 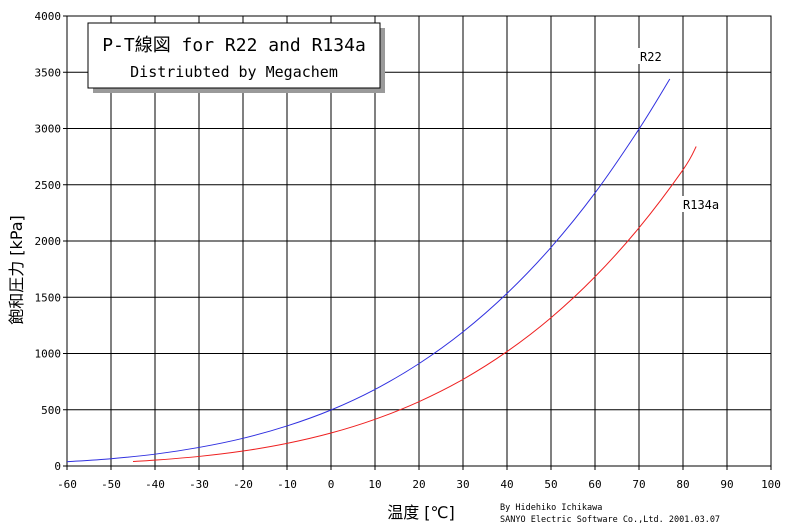 I want to click on y-axis-title: 飽和圧力 [kPa], so click(x=16, y=270).